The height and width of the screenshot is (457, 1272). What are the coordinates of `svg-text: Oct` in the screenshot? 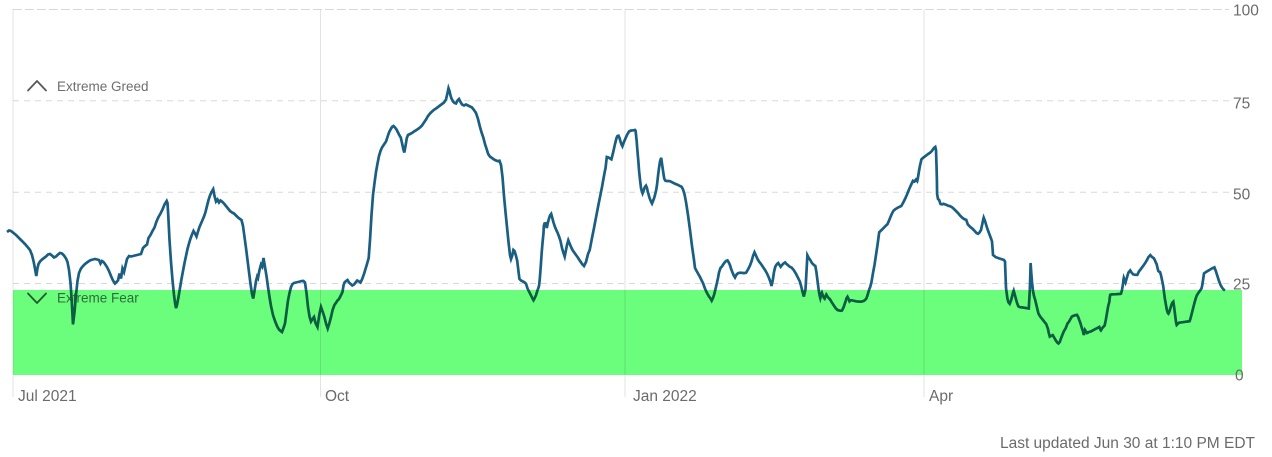 It's located at (337, 396).